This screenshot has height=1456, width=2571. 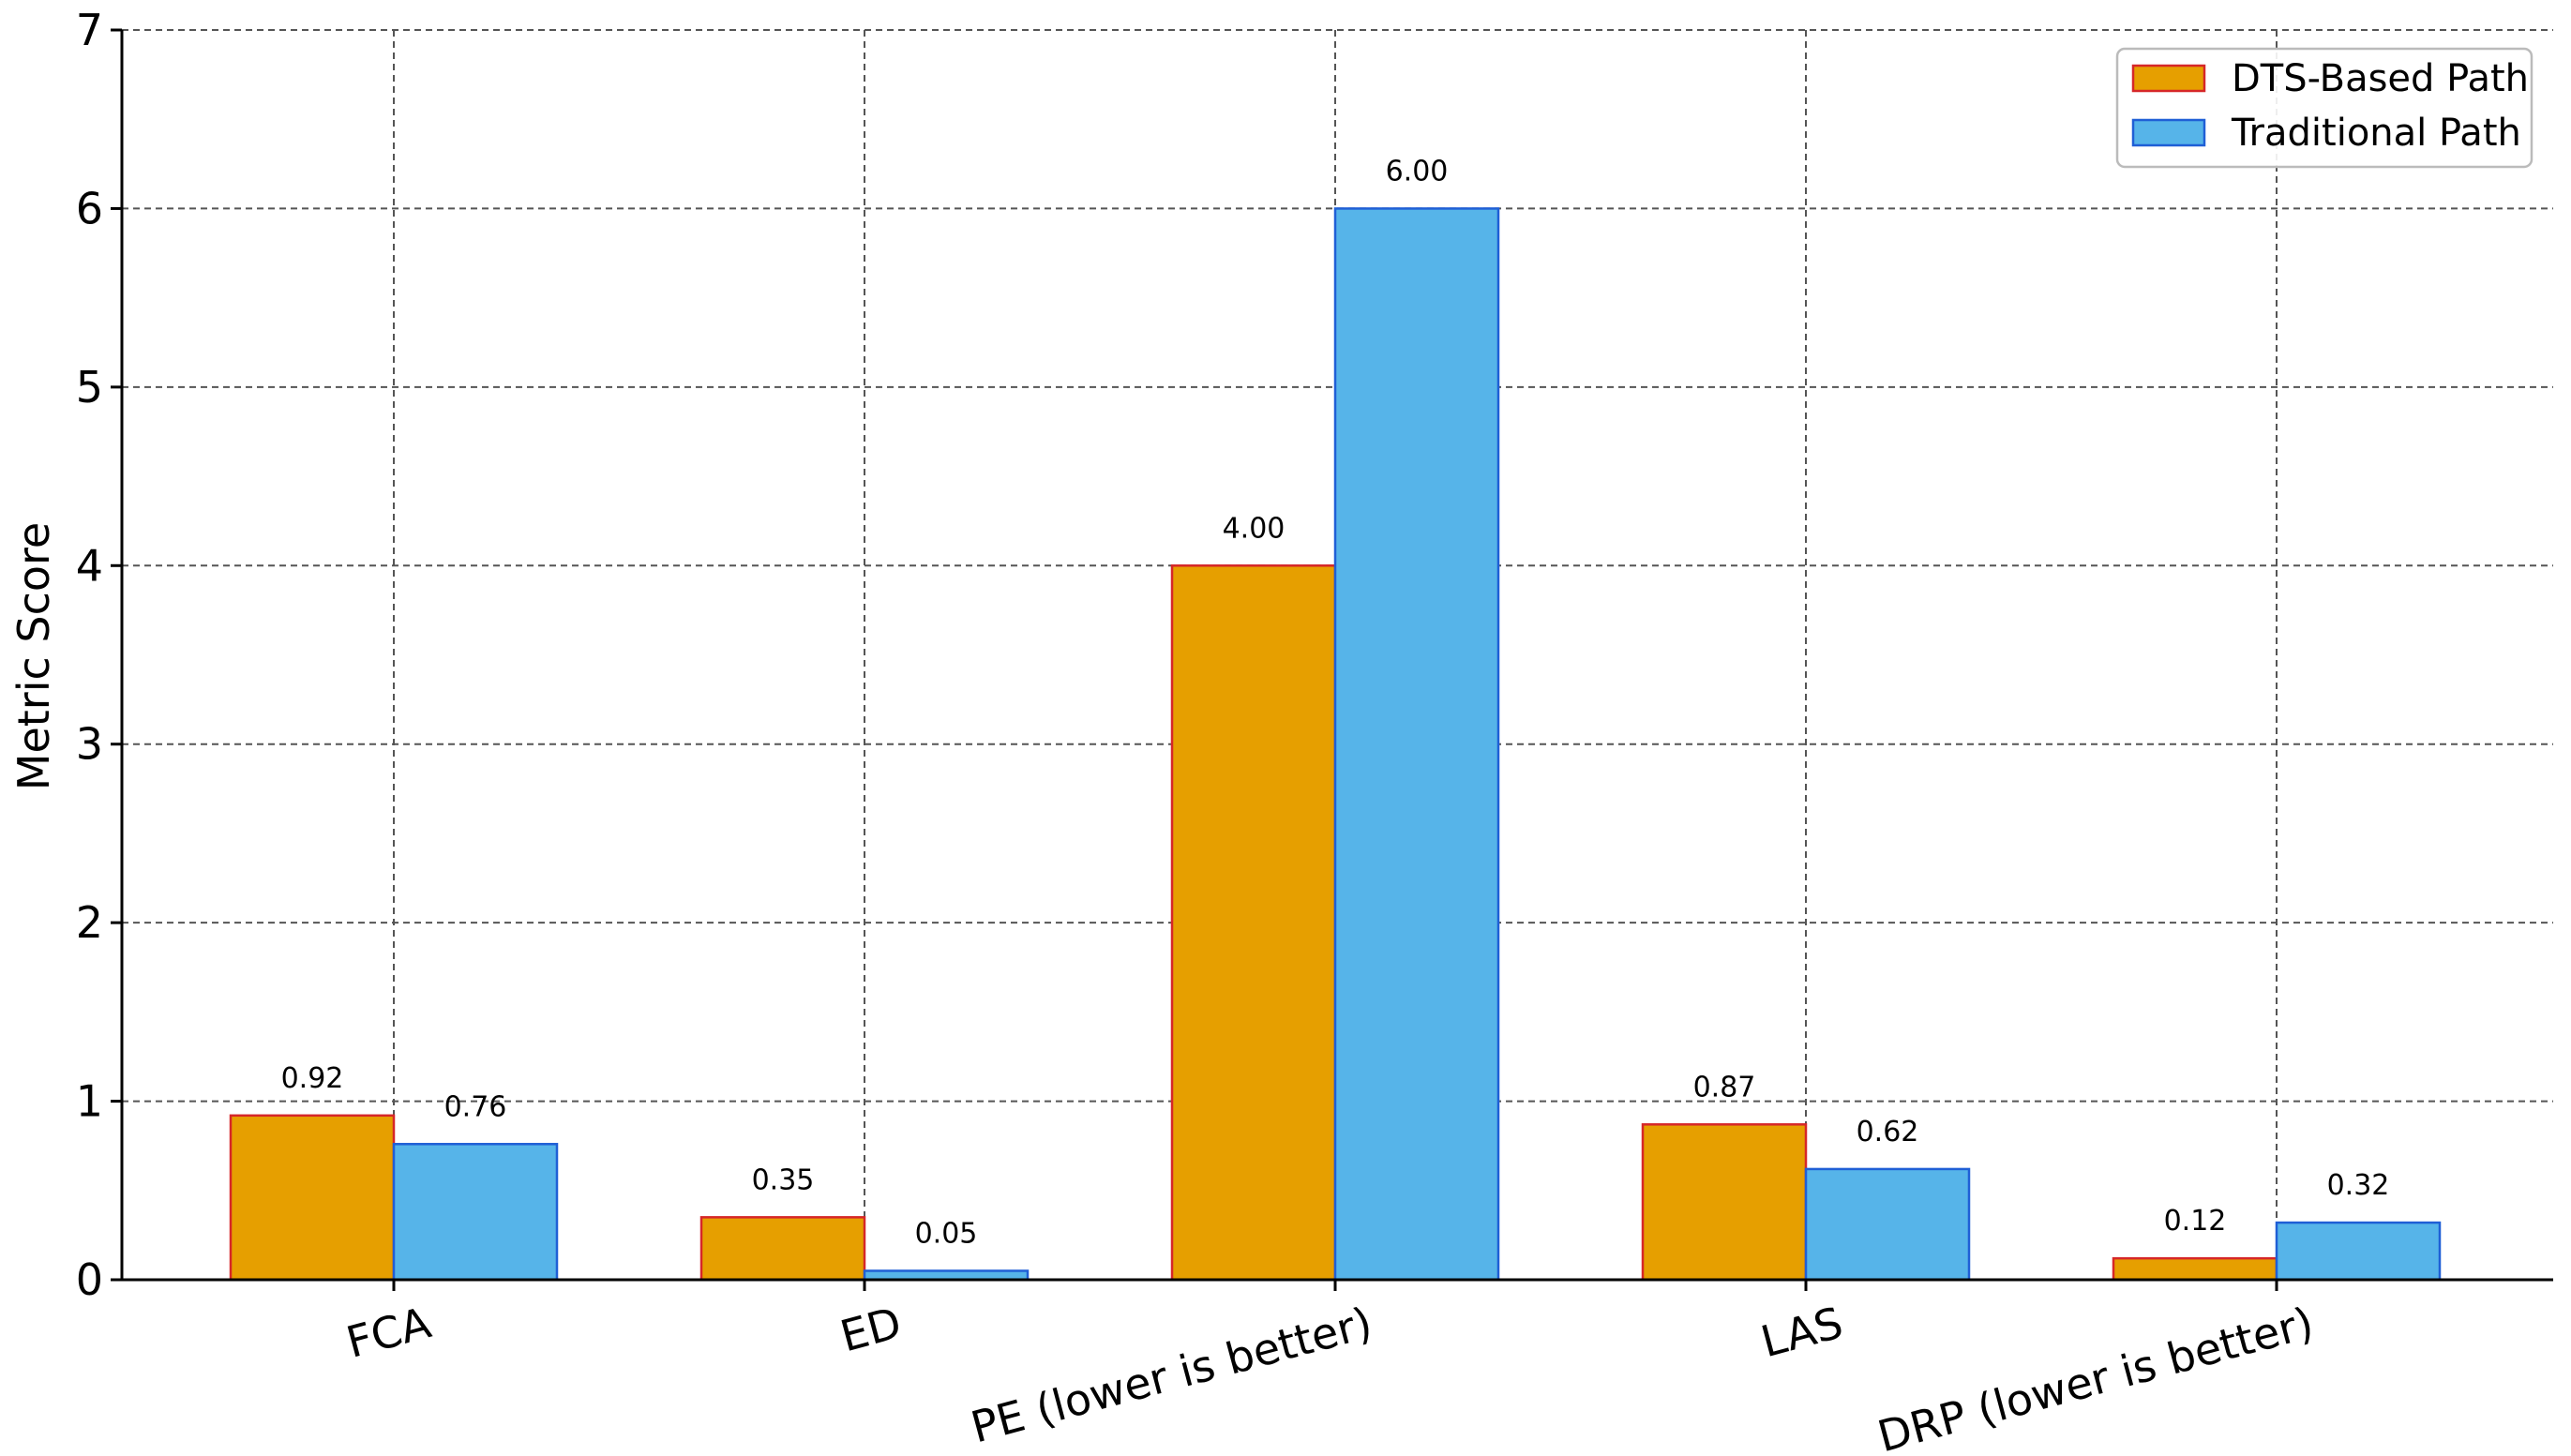 What do you see at coordinates (388, 1332) in the screenshot?
I see `x-category-label: FCA` at bounding box center [388, 1332].